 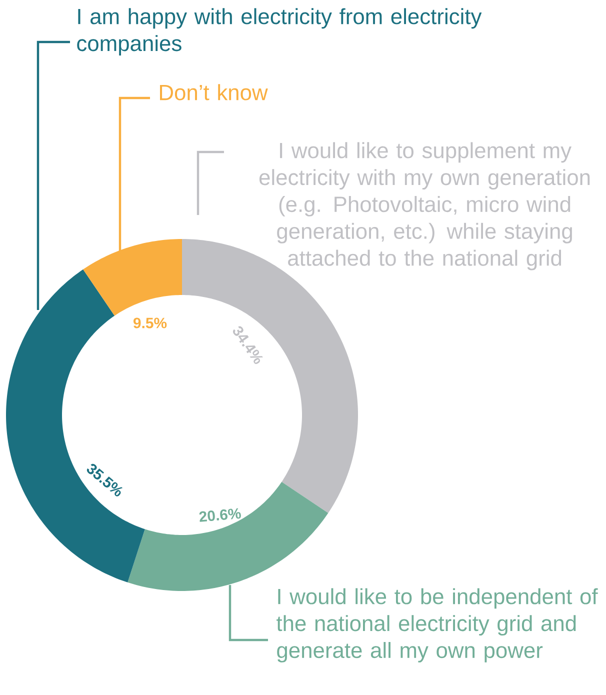 I want to click on slice-label: I am happy with electricity from electricity companies, so click(x=279, y=32).